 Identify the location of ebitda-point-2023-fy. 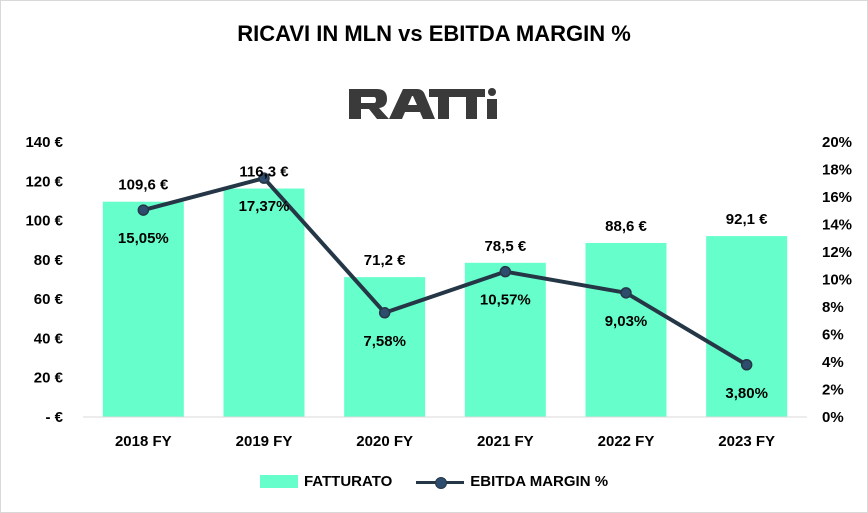
(746, 365).